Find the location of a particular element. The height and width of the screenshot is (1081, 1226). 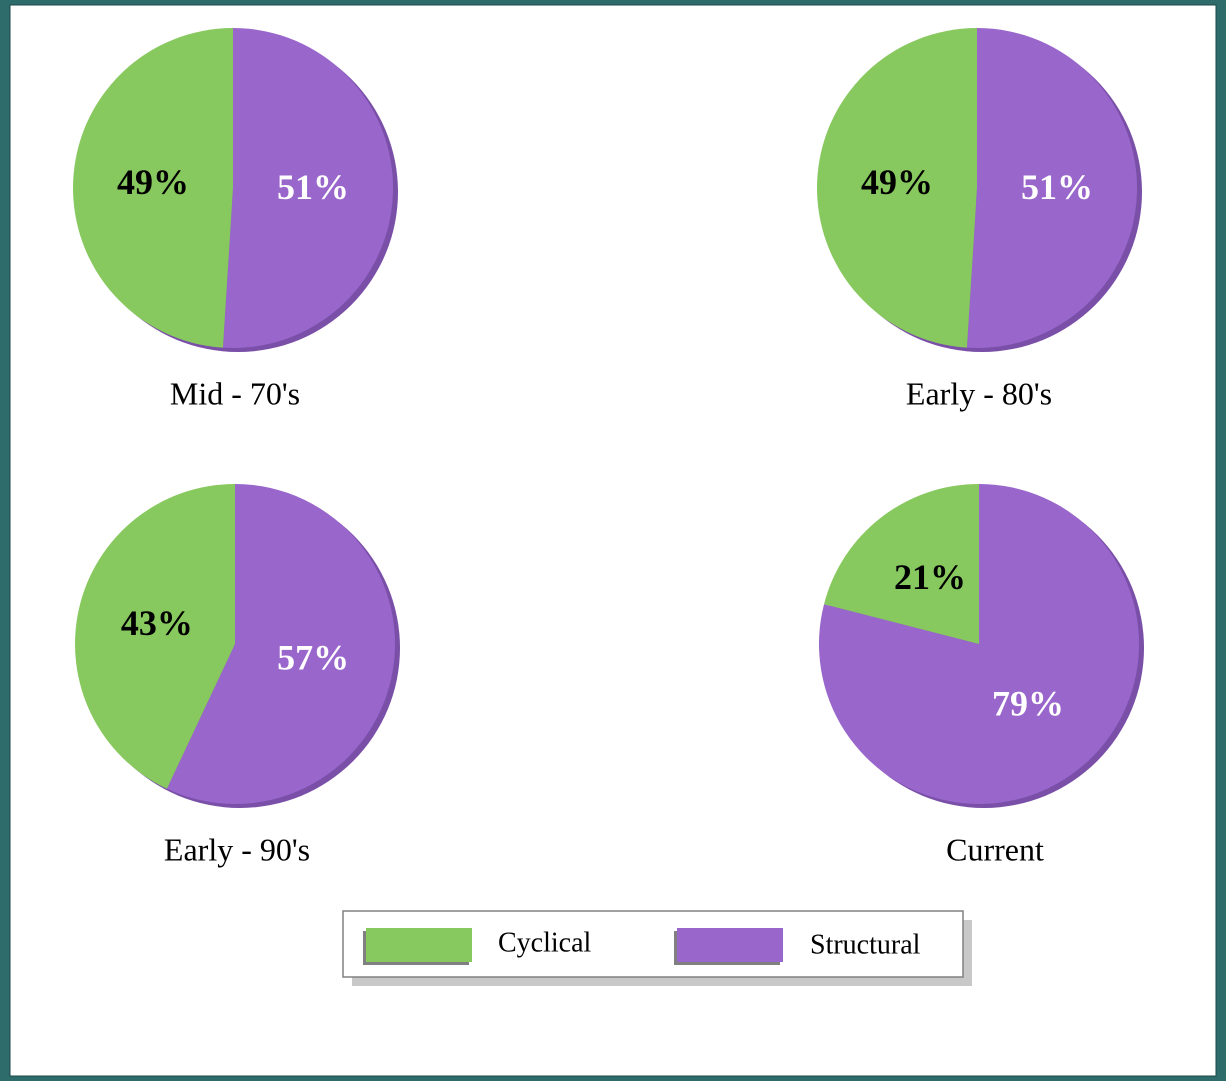

legend: Cyclical Structural is located at coordinates (657, 948).